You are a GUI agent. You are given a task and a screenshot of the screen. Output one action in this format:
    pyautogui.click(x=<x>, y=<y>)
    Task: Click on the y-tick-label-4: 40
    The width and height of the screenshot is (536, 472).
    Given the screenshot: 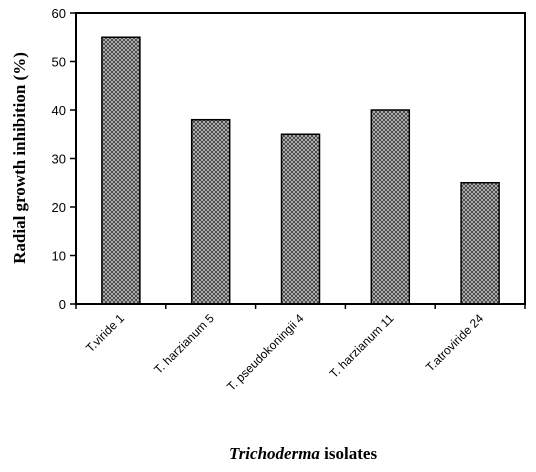 What is the action you would take?
    pyautogui.click(x=59, y=110)
    